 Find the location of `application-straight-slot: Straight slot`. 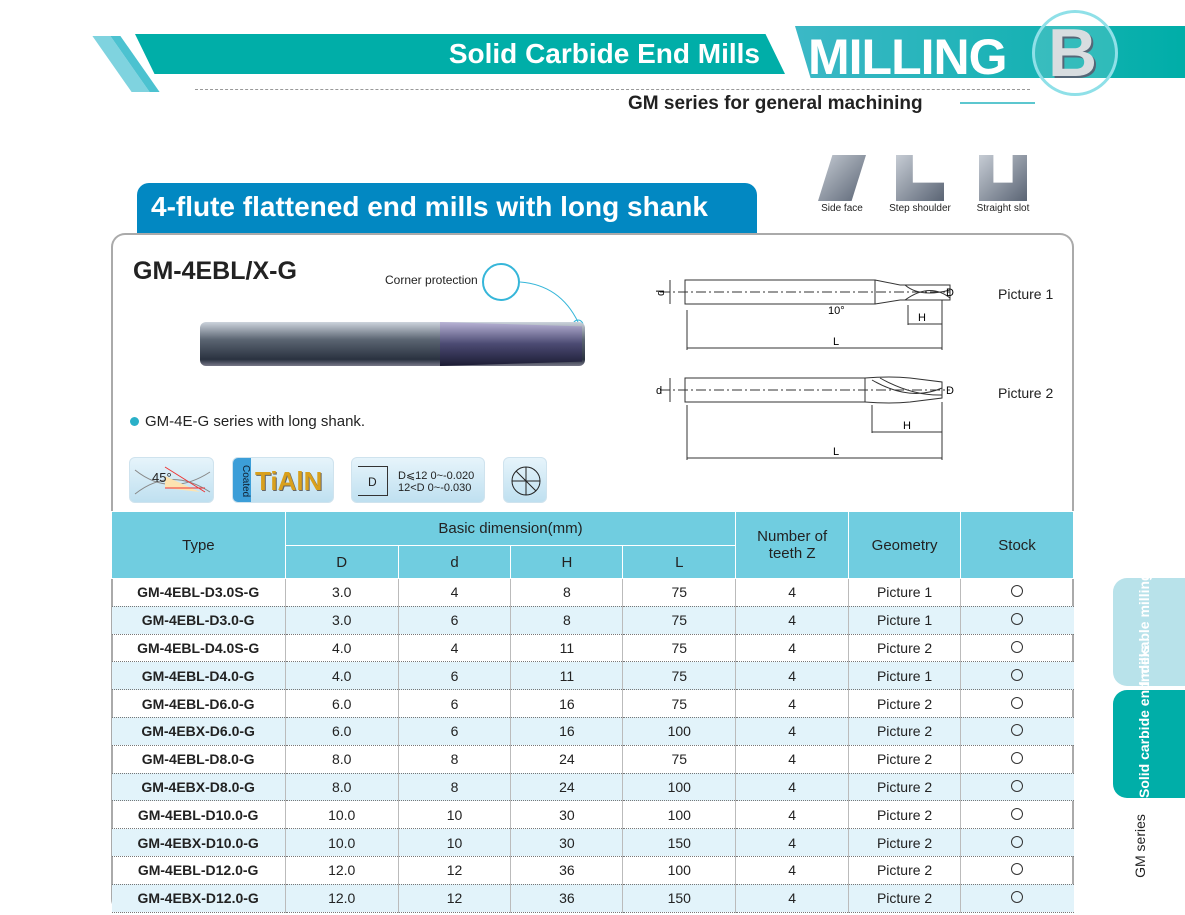

application-straight-slot: Straight slot is located at coordinates (1003, 184).